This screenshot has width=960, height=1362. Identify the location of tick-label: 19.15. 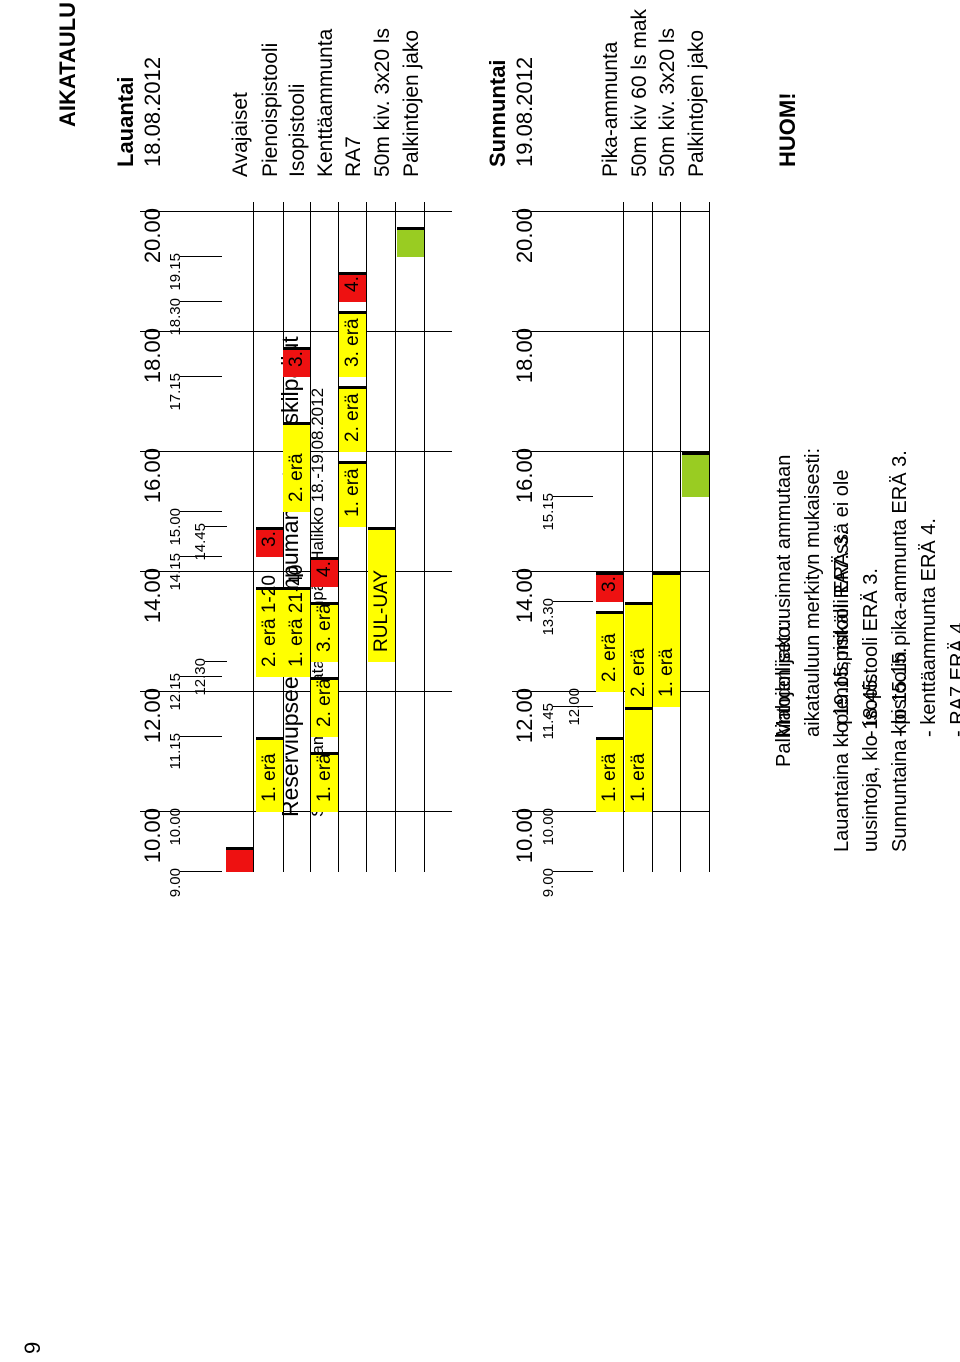
(175, 272).